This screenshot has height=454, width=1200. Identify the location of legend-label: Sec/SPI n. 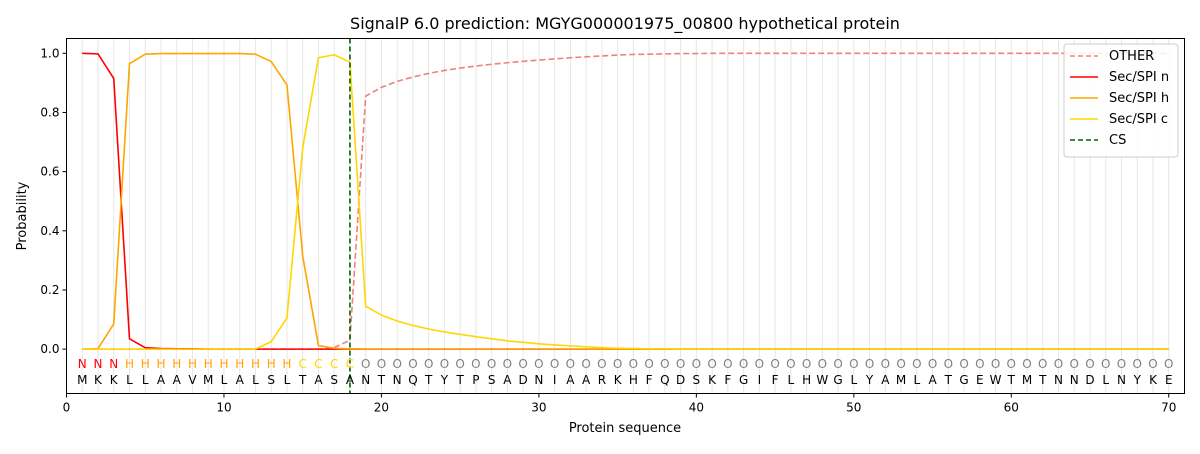
(1139, 77).